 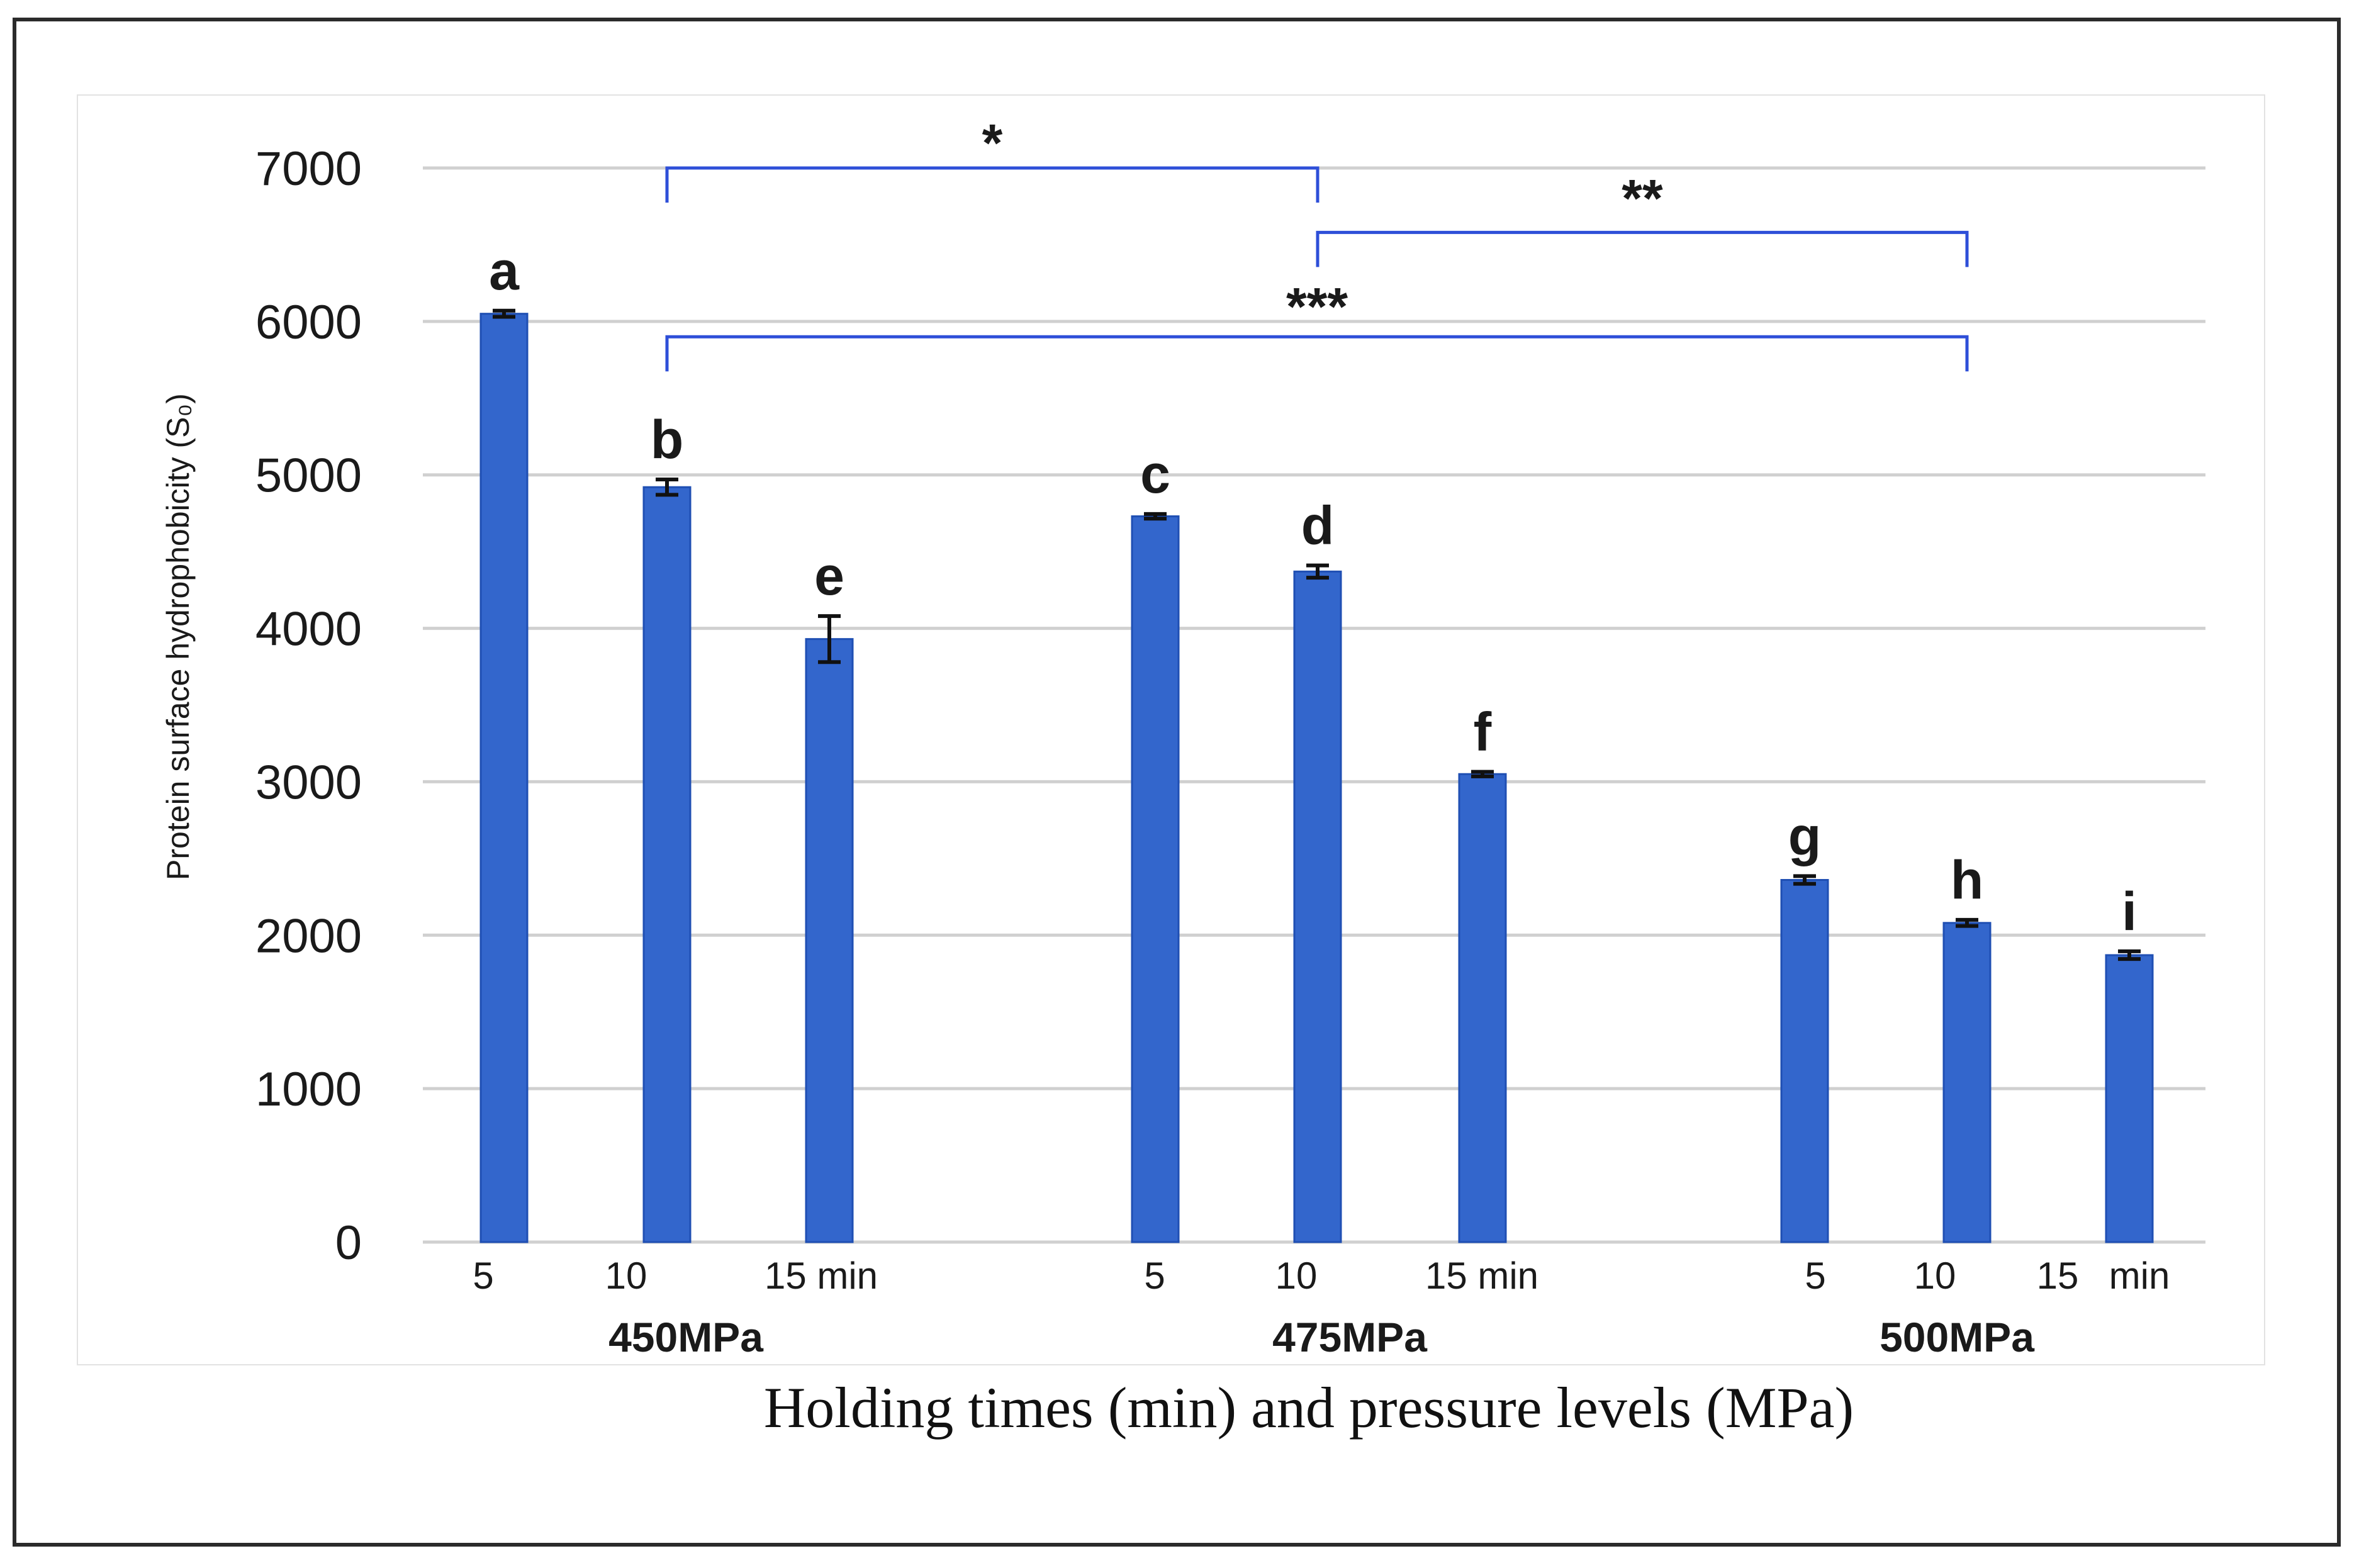 What do you see at coordinates (1967, 880) in the screenshot?
I see `significance-letter-h: h` at bounding box center [1967, 880].